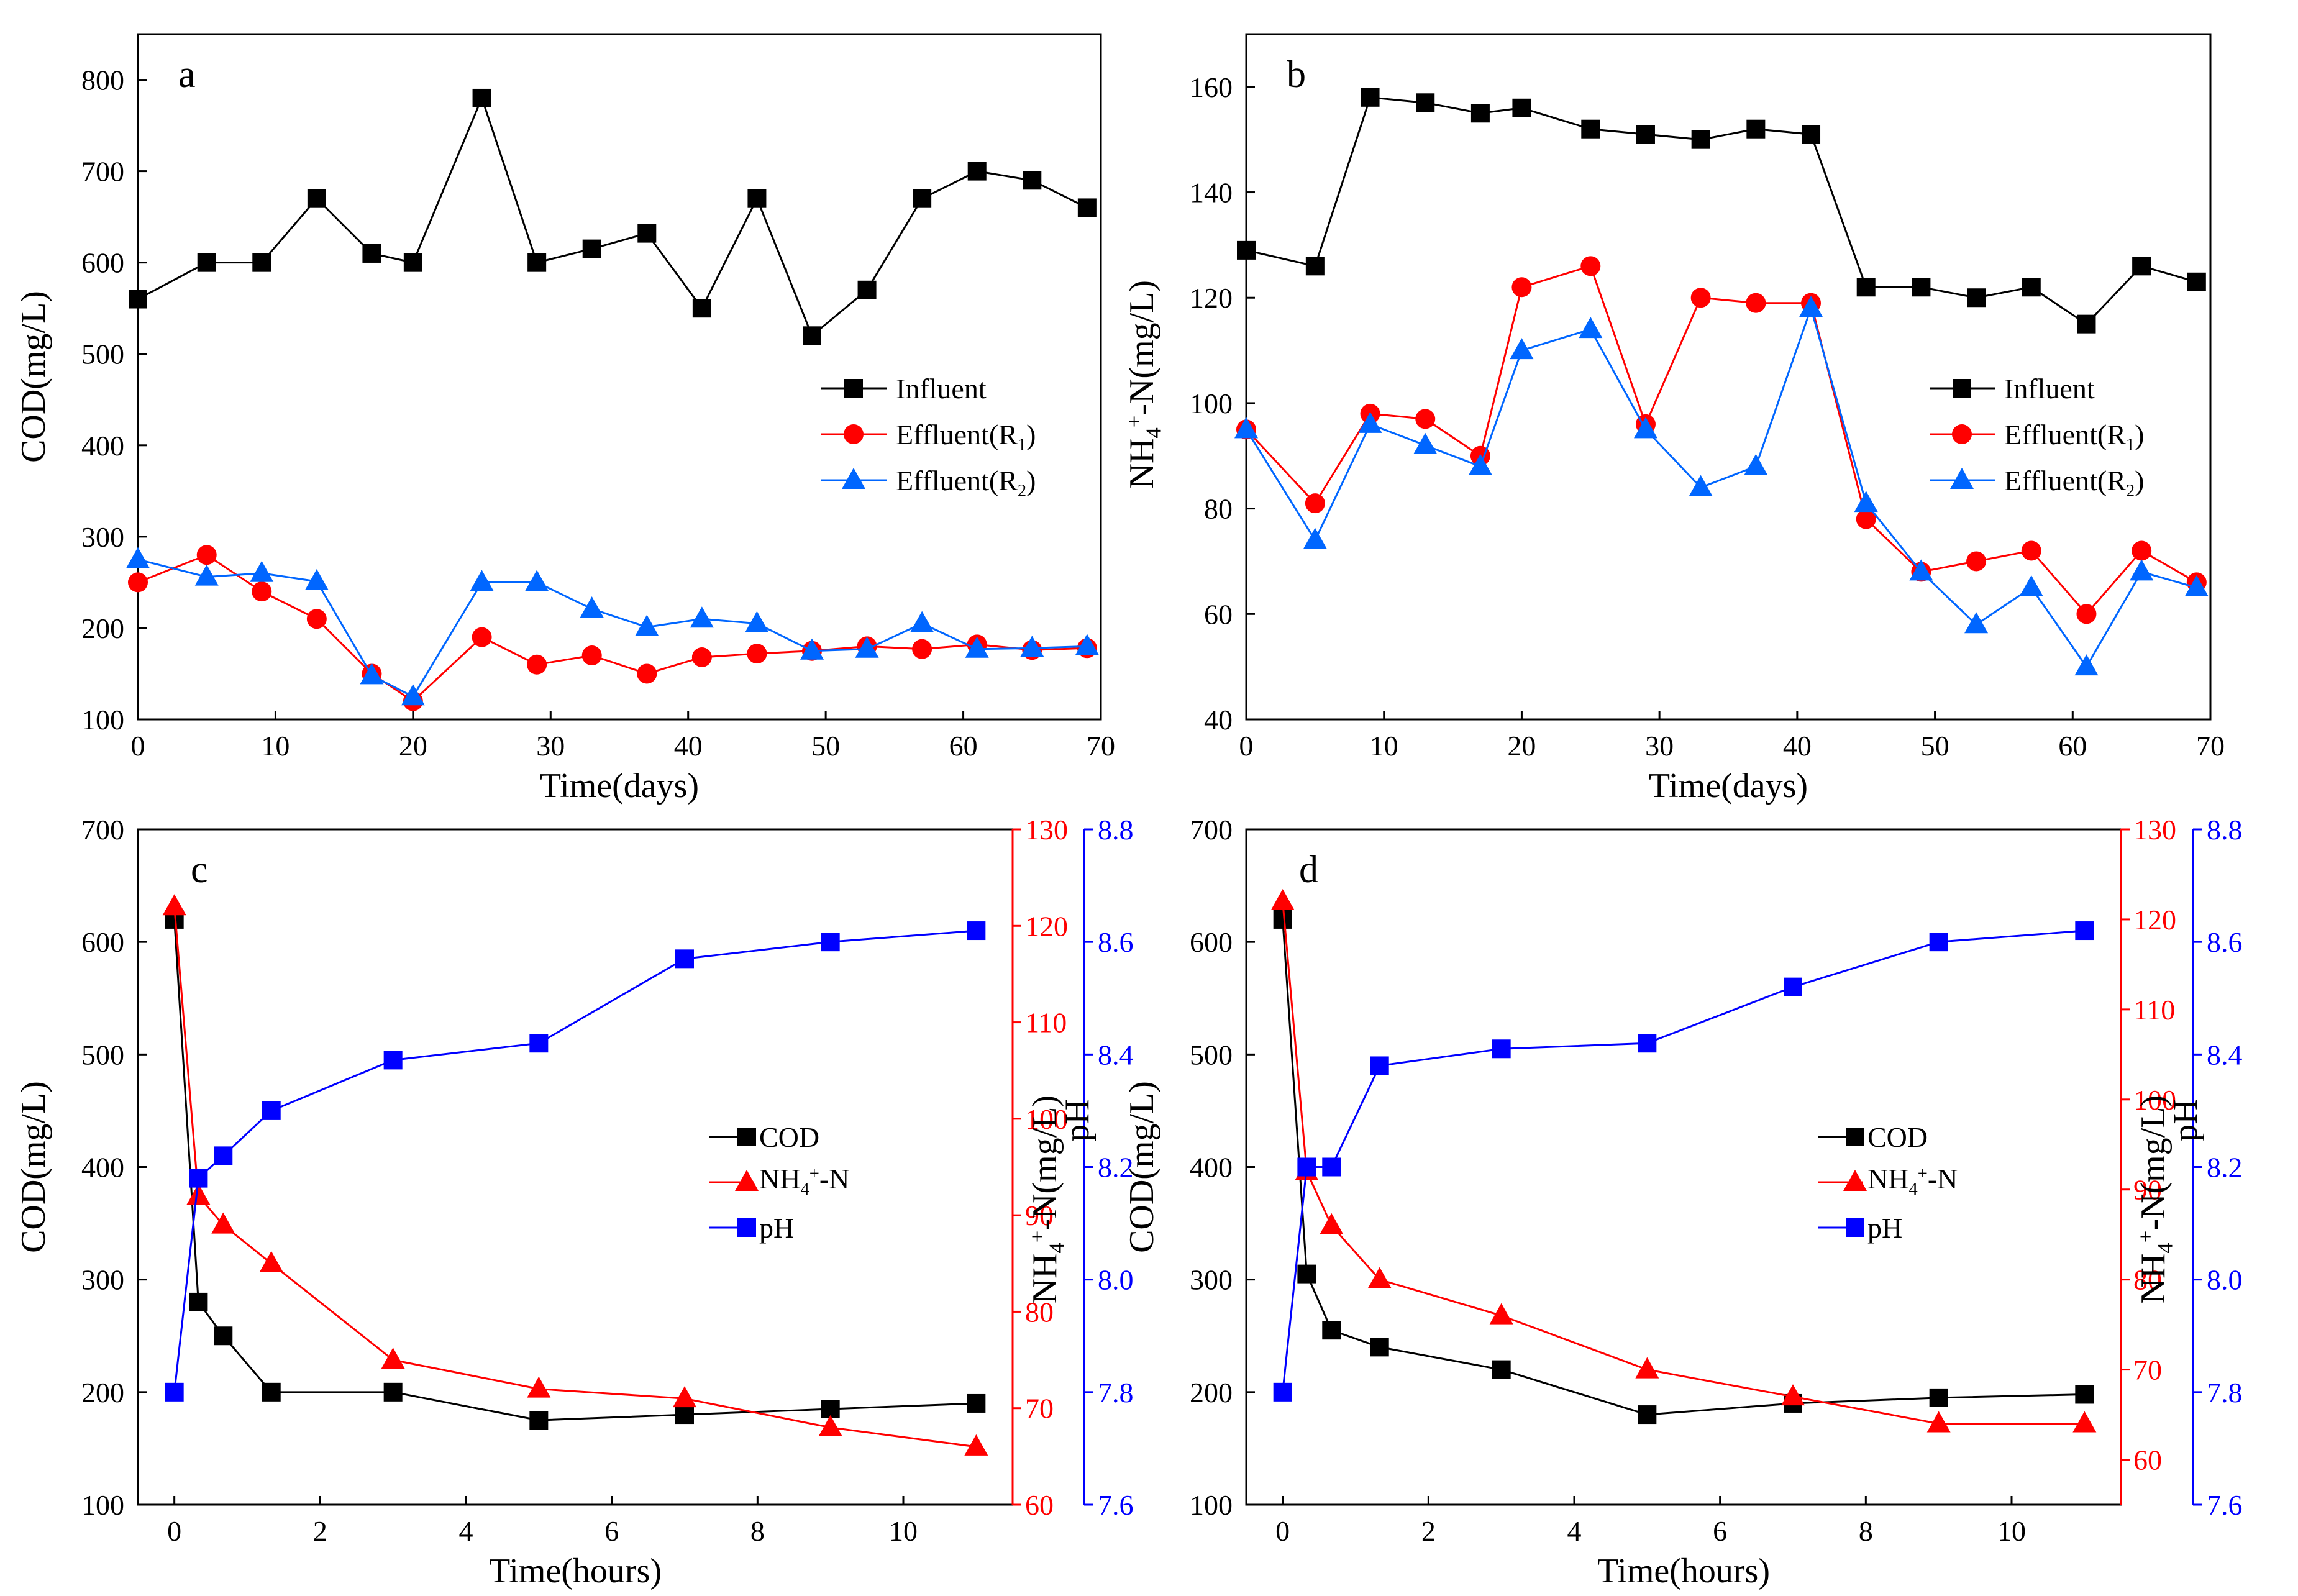  I want to click on legend-label: COD, so click(1898, 1137).